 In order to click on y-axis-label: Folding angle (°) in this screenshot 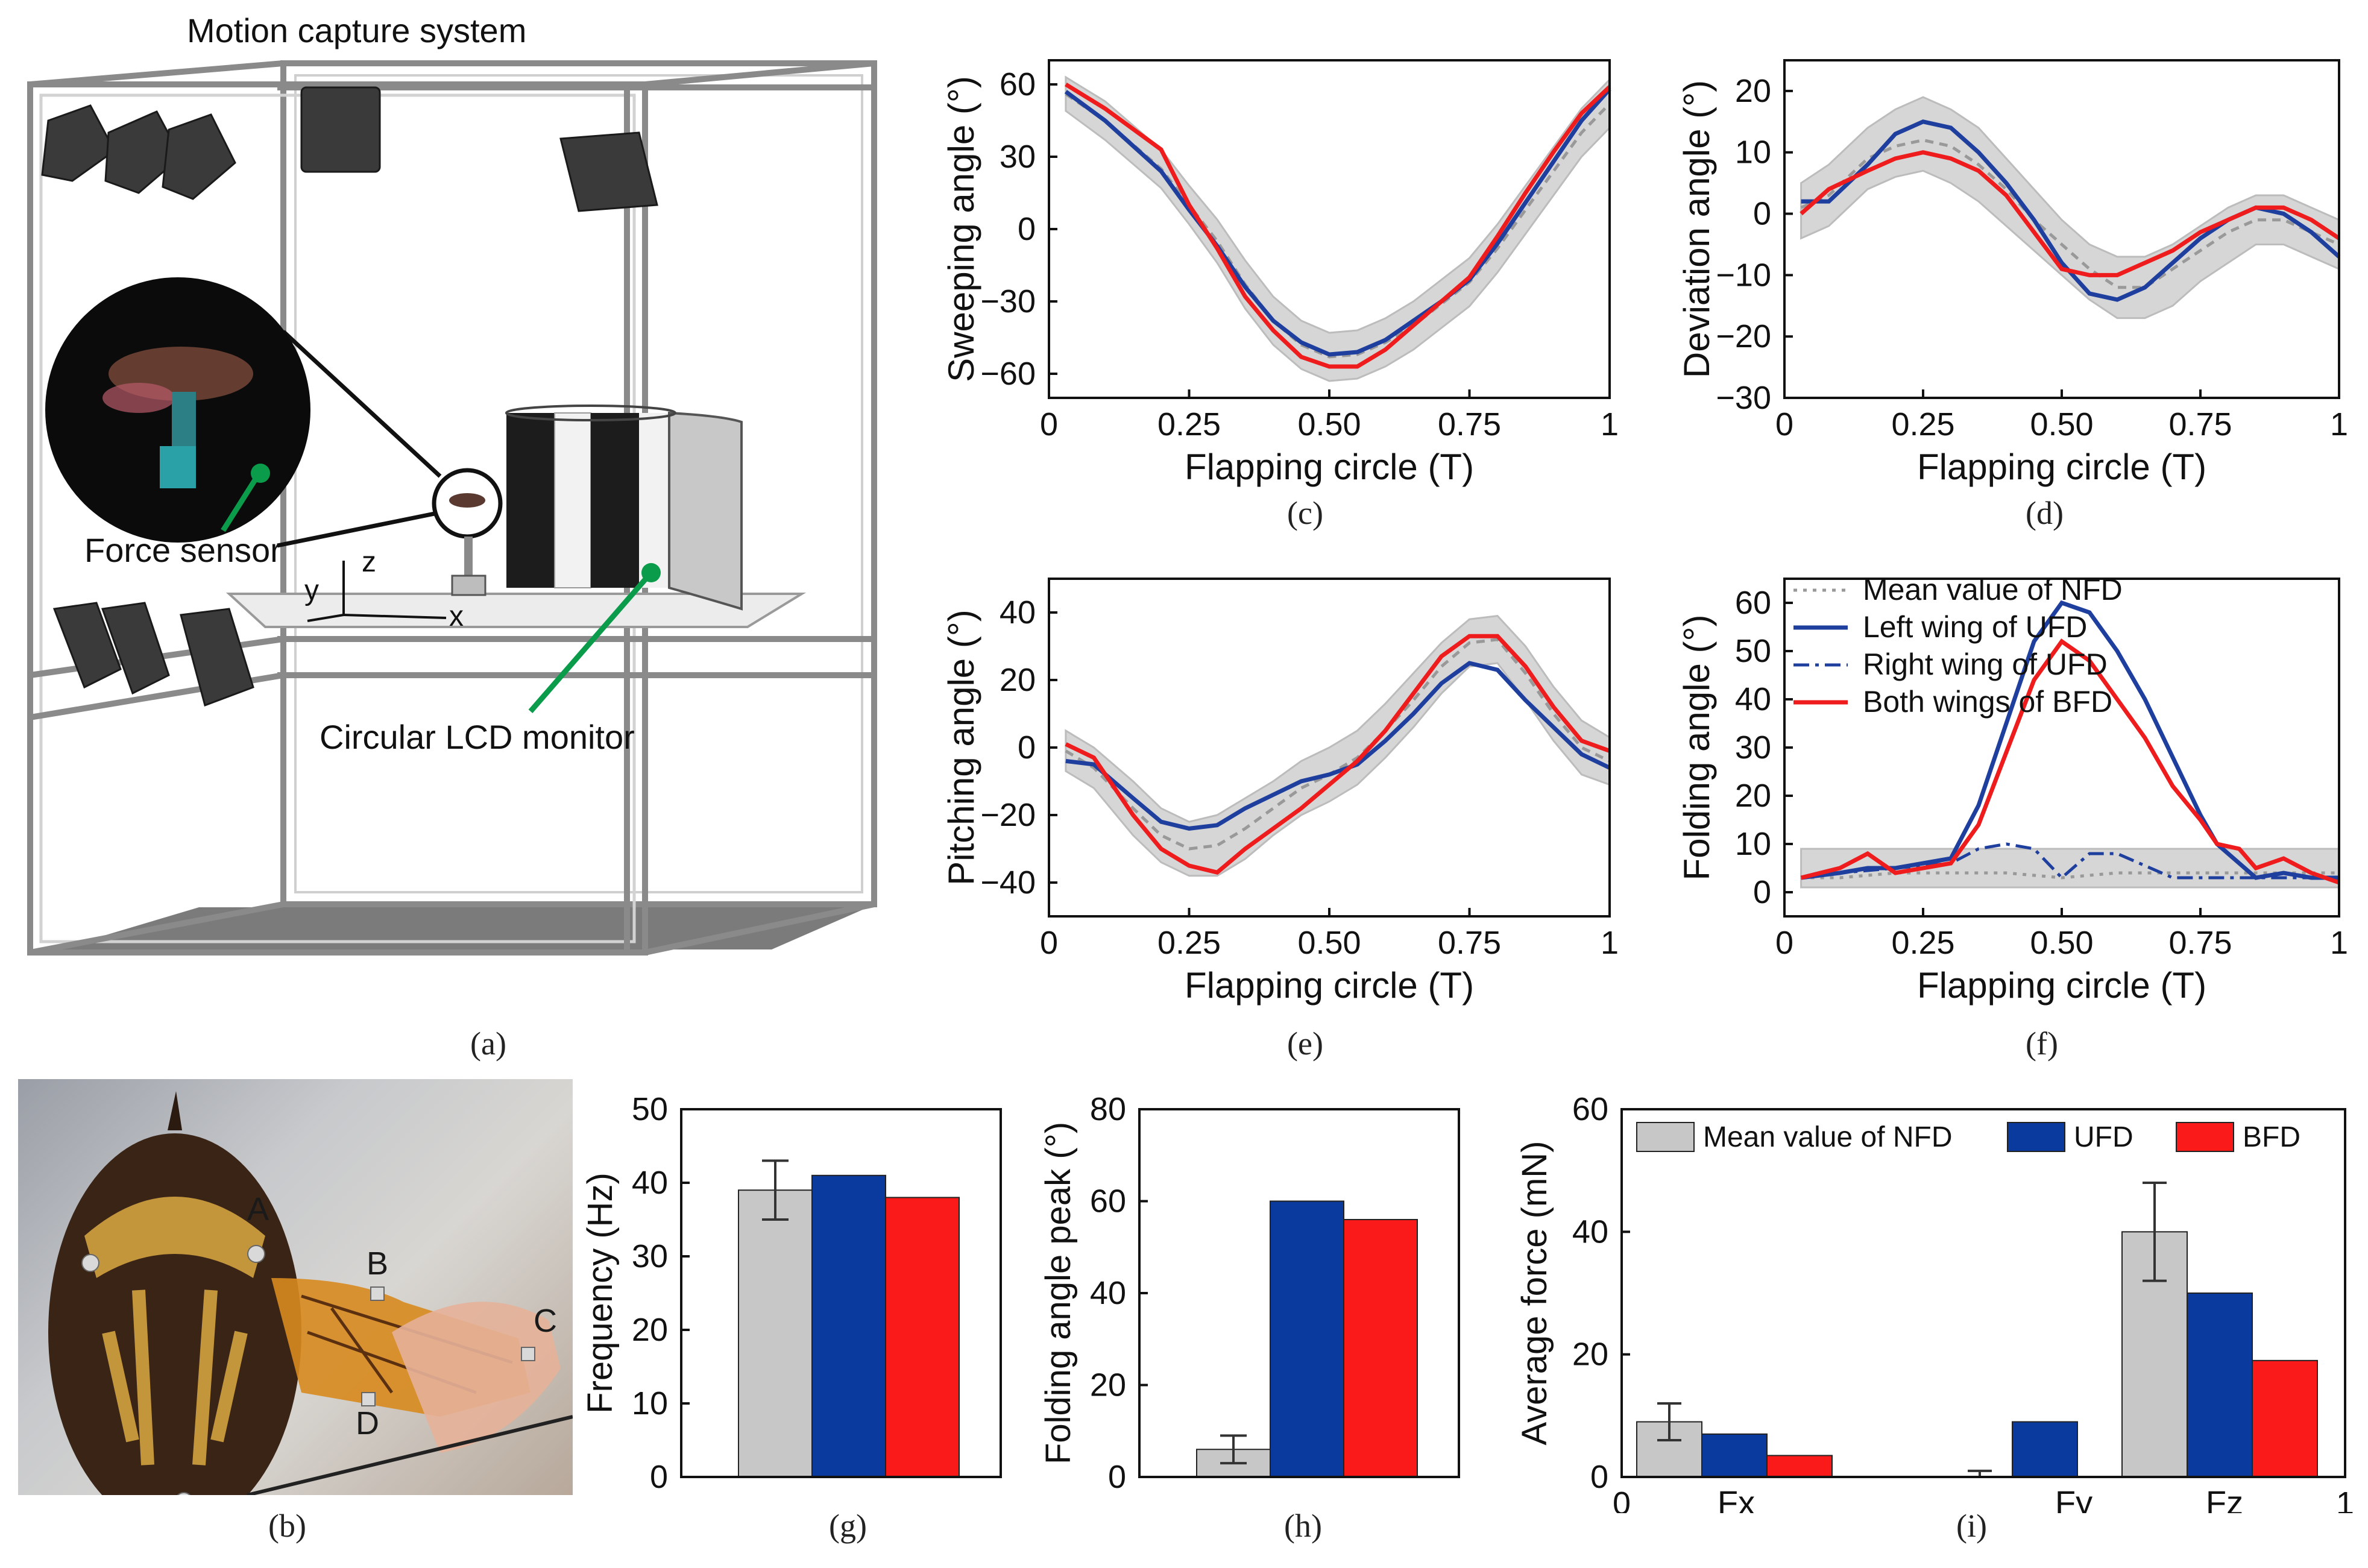, I will do `click(1697, 748)`.